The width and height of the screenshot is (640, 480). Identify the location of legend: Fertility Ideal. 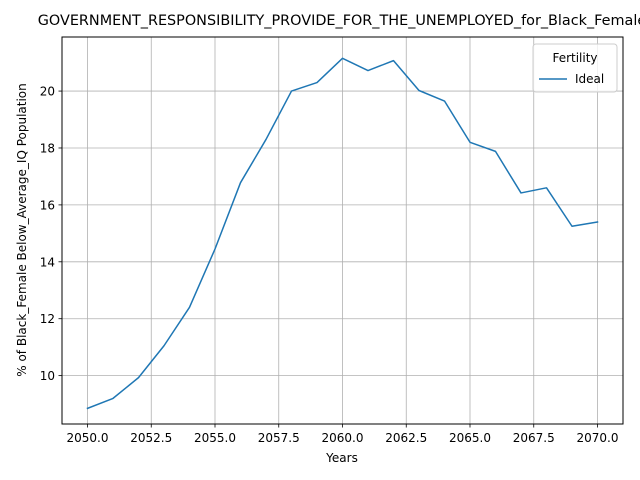
(575, 68).